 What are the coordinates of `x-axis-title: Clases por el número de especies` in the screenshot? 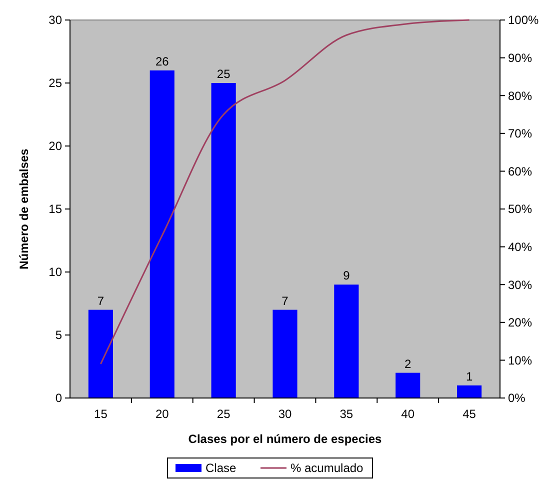 It's located at (285, 439).